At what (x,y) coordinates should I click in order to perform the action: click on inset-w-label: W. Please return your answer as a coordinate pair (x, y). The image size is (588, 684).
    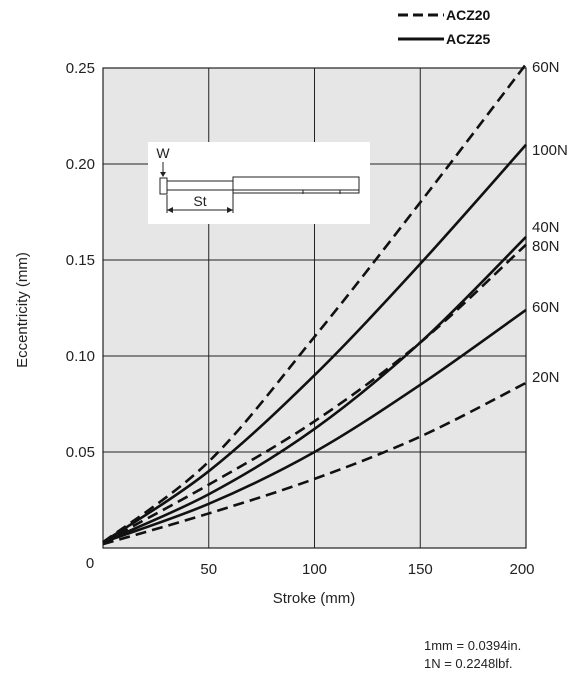
    Looking at the image, I should click on (163, 153).